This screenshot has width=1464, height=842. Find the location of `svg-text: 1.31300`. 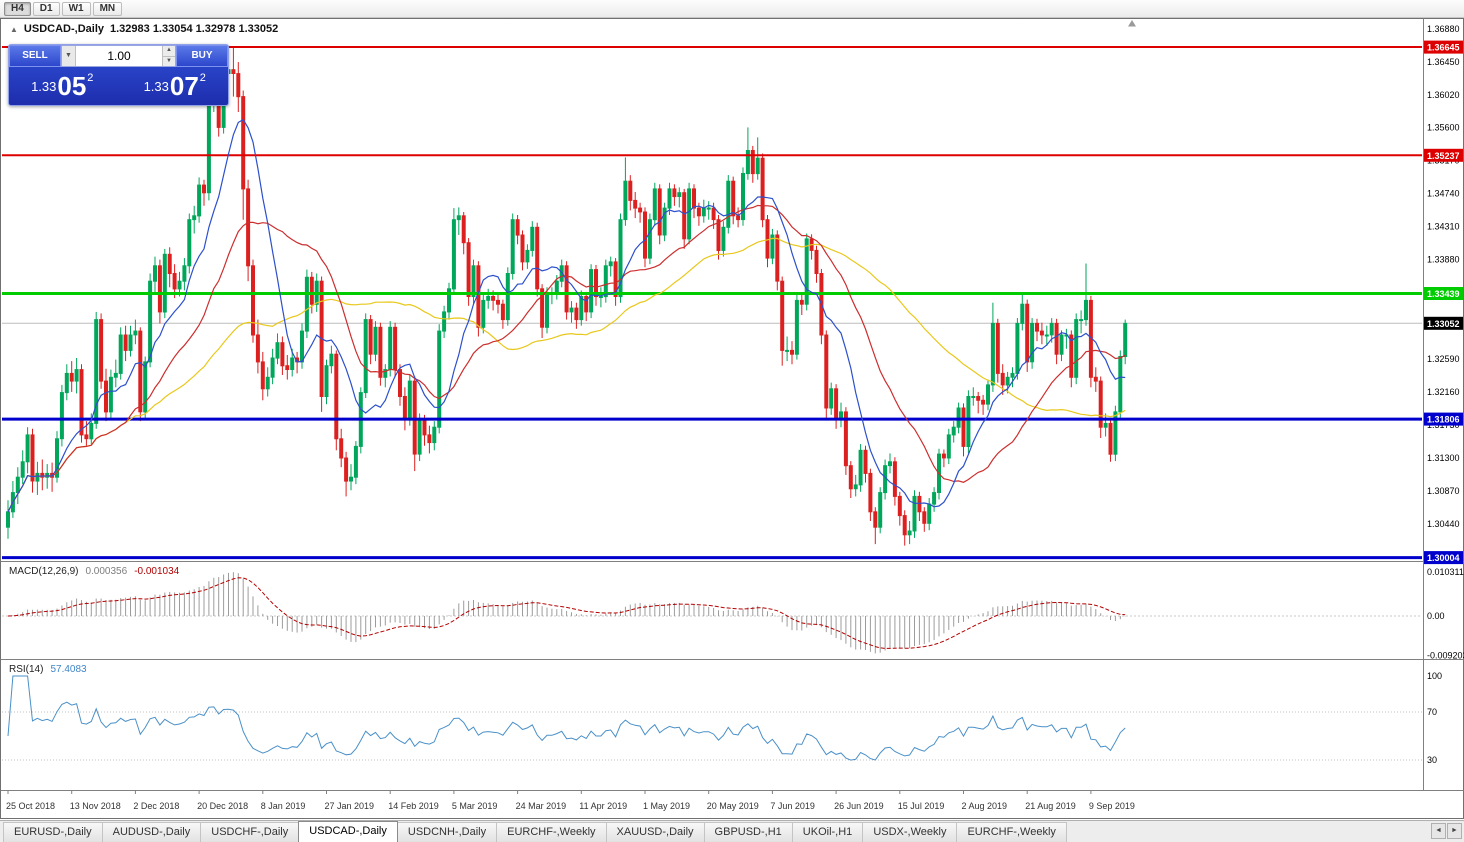

svg-text: 1.31300 is located at coordinates (1443, 458).